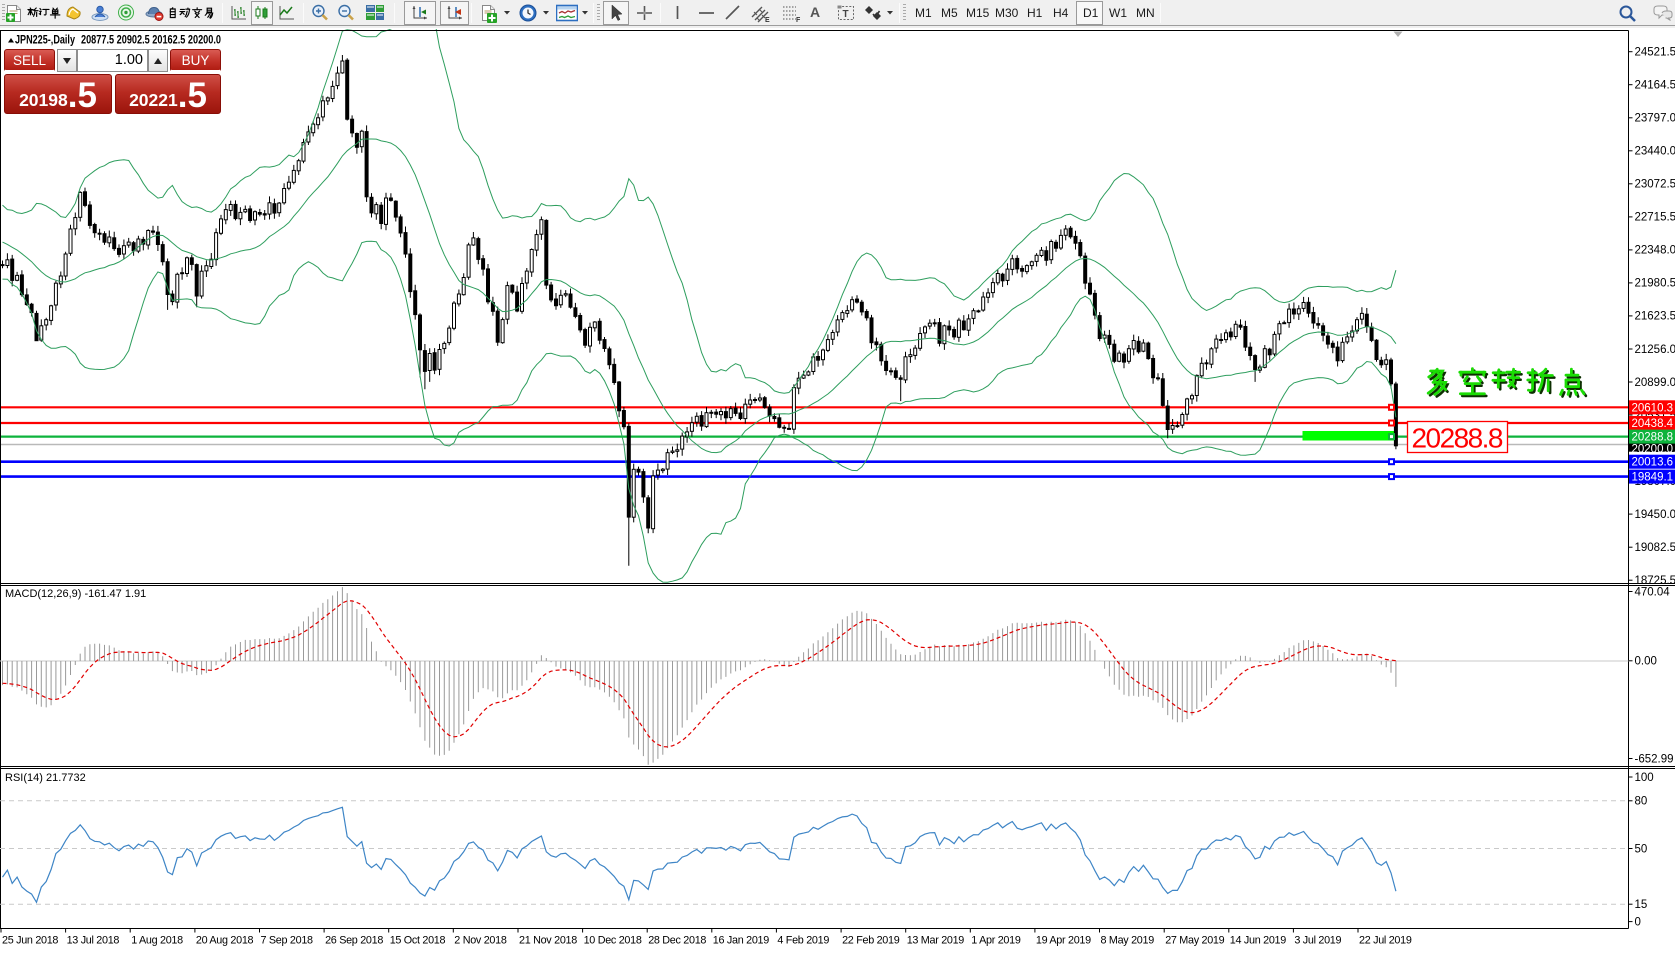  I want to click on svg-text: 24521.5, so click(1655, 53).